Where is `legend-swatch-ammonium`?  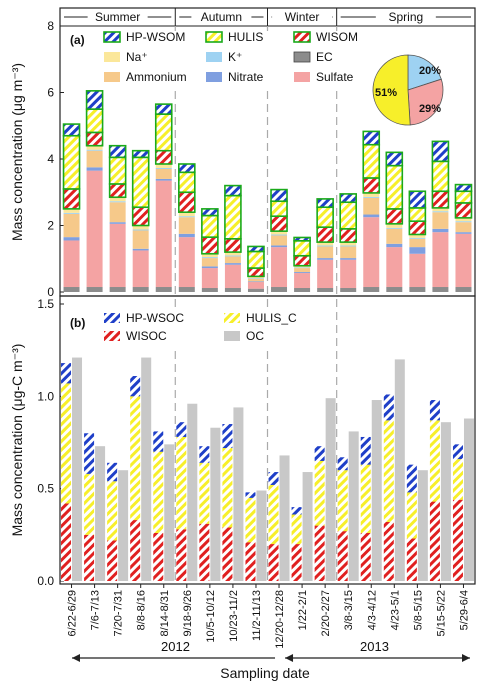 legend-swatch-ammonium is located at coordinates (112, 77).